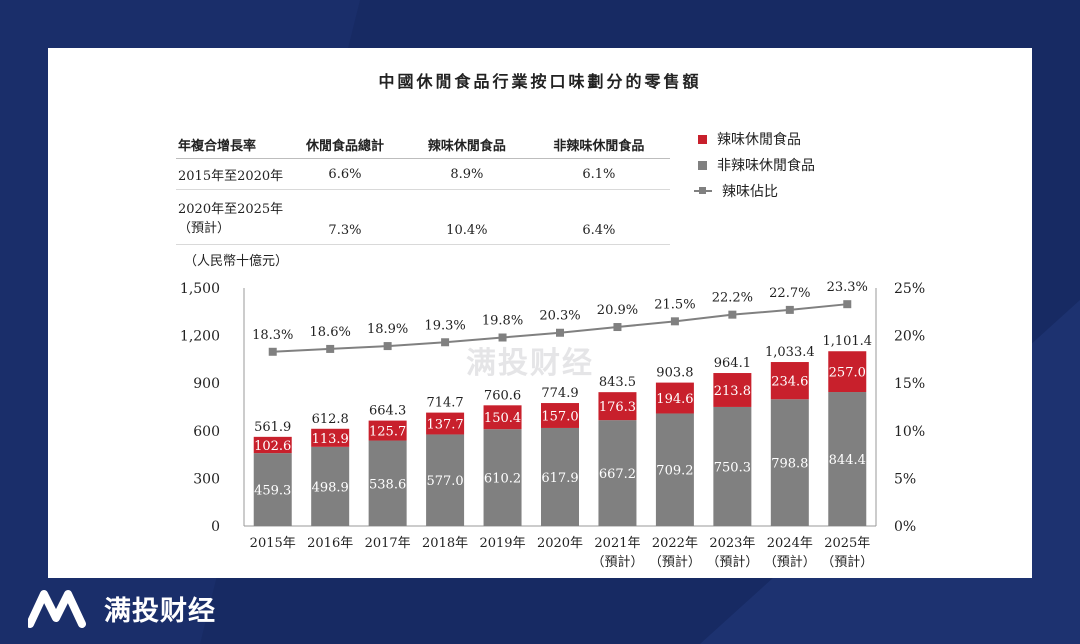 The height and width of the screenshot is (644, 1080). I want to click on legend: 辣味休閒食品 非辣味休閒食品 辣味佔比, so click(754, 165).